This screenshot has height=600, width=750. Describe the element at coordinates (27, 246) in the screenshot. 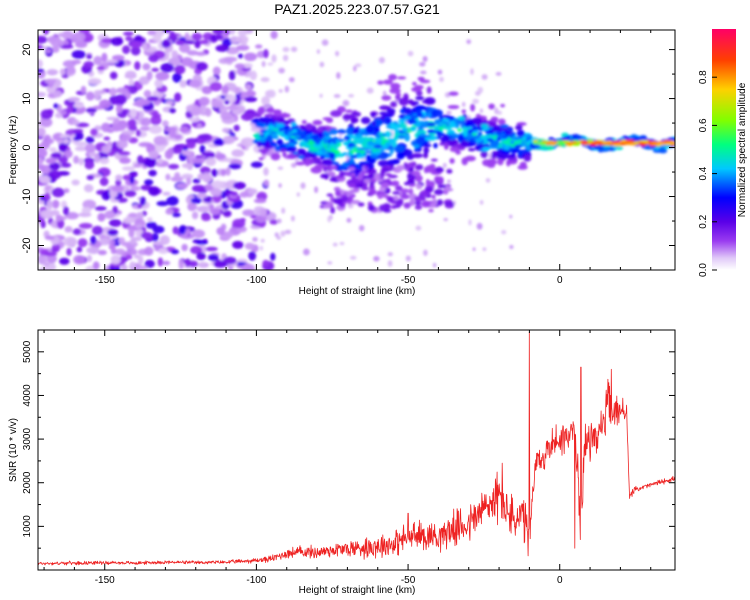

I see `y-tick-label: -20` at that location.